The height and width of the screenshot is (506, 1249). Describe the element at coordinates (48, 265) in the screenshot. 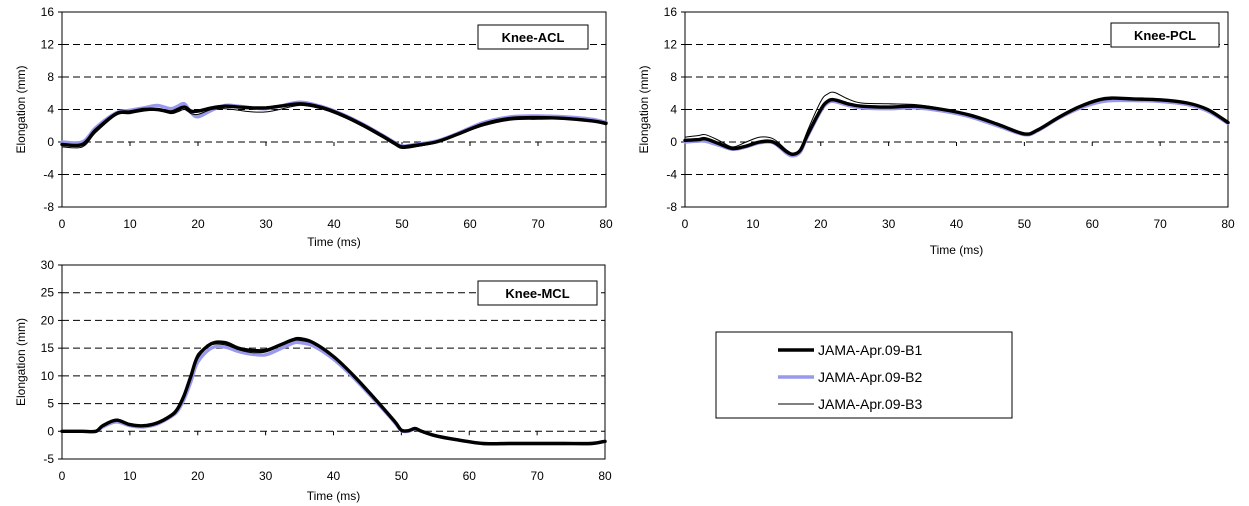

I see `y-tick-label: 30` at that location.